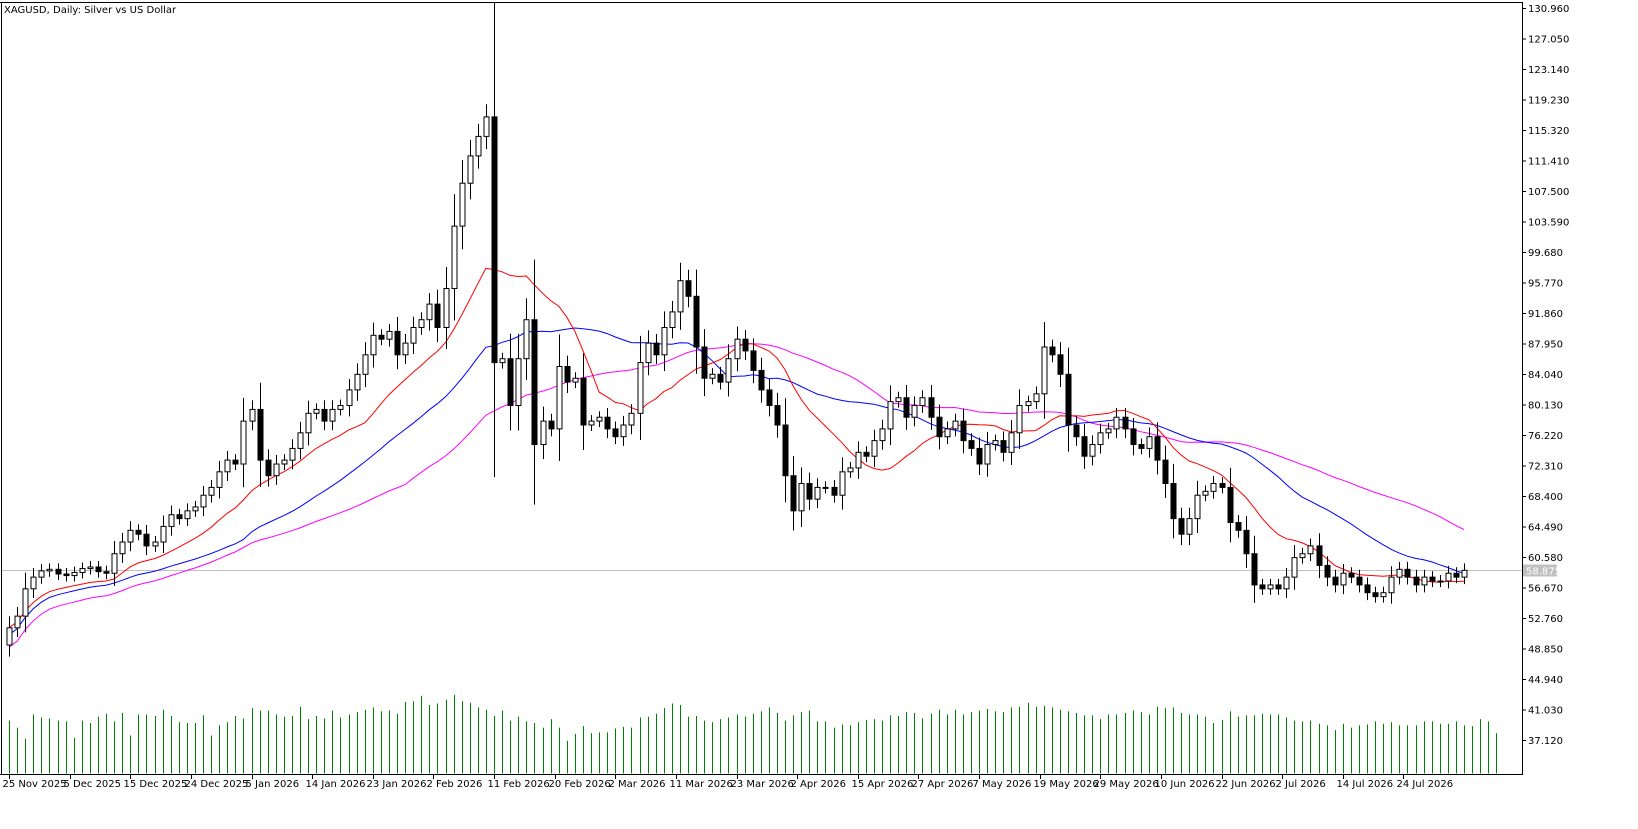 Image resolution: width=1638 pixels, height=829 pixels. I want to click on price-tick-label: 64.490, so click(1545, 528).